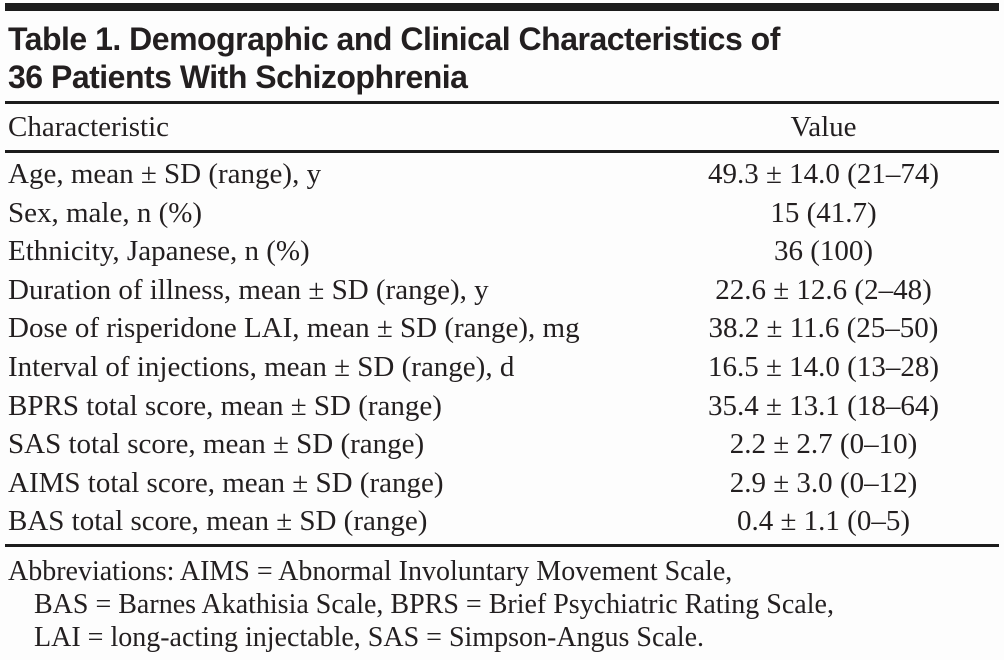 The height and width of the screenshot is (660, 1004). Describe the element at coordinates (823, 482) in the screenshot. I see `row-value: 2.9 ± 3.0 (0–12)` at that location.